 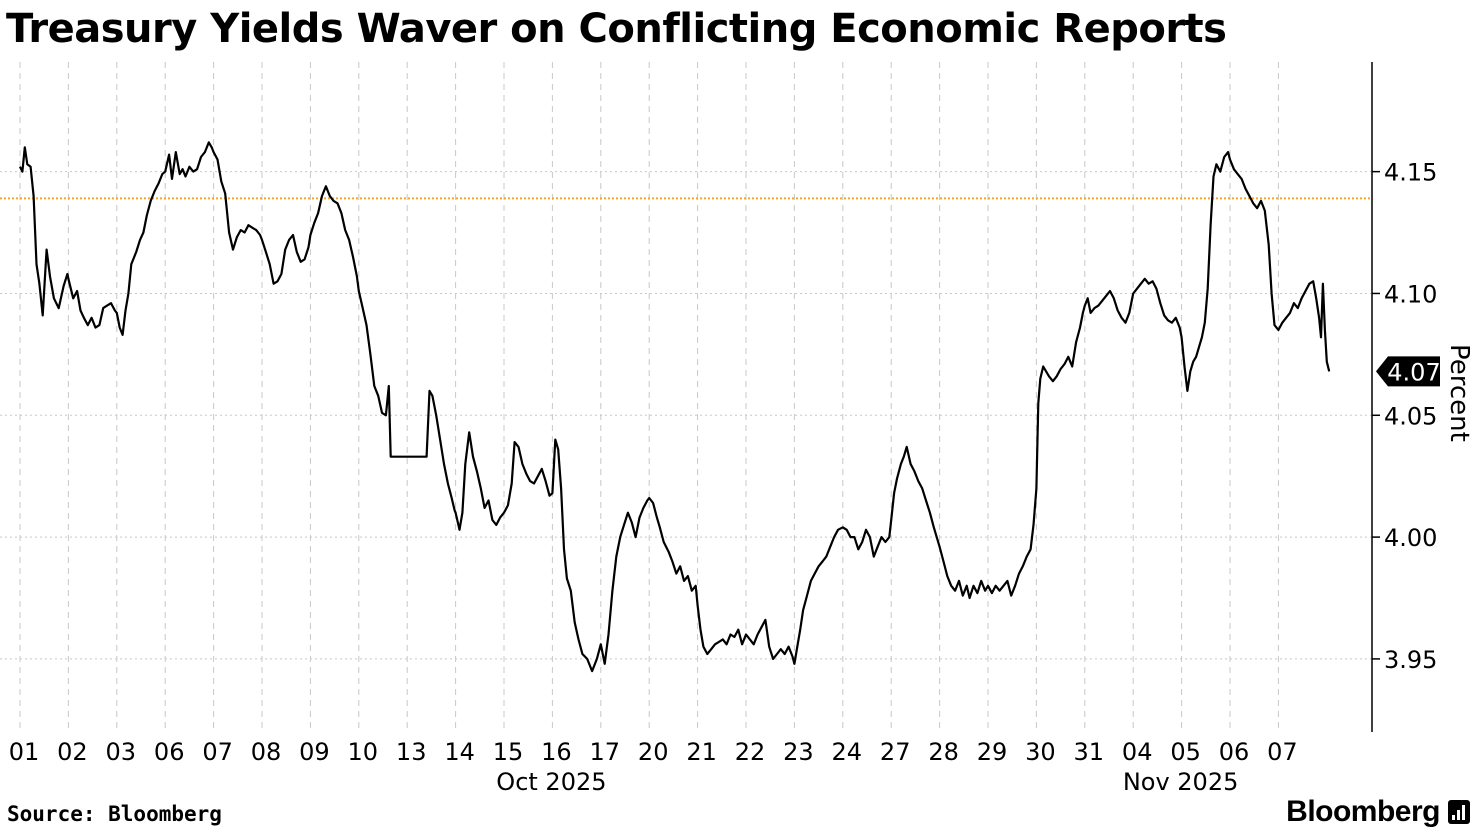 What do you see at coordinates (750, 752) in the screenshot?
I see `x-tick-label: 22` at bounding box center [750, 752].